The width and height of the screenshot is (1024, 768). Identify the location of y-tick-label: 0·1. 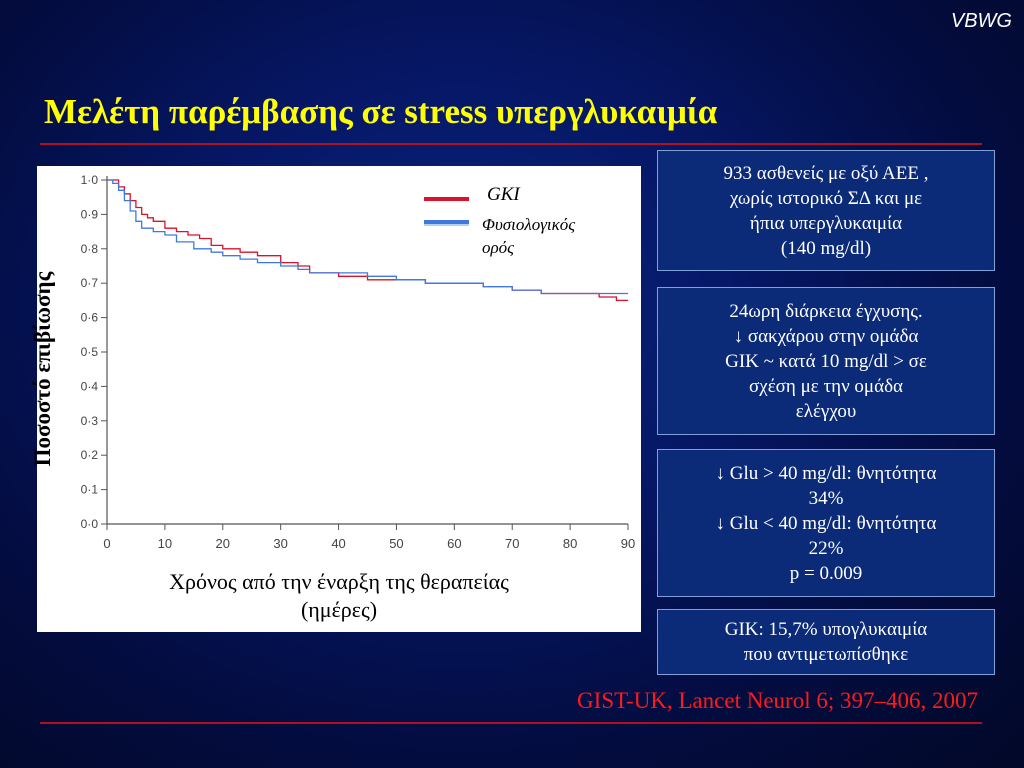
(90, 490).